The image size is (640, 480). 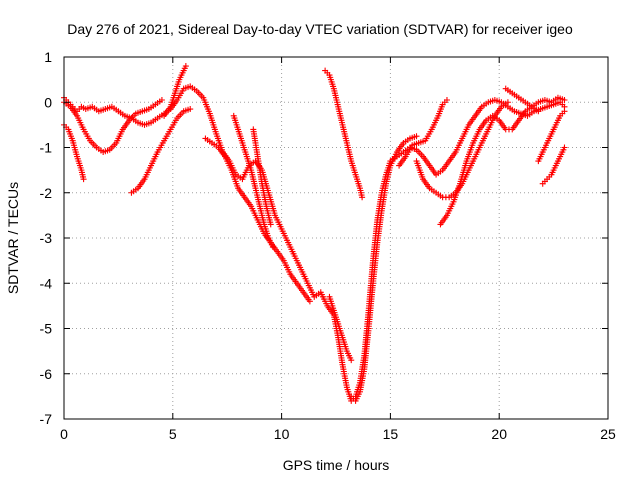 I want to click on y-tick-label: -2, so click(x=46, y=193).